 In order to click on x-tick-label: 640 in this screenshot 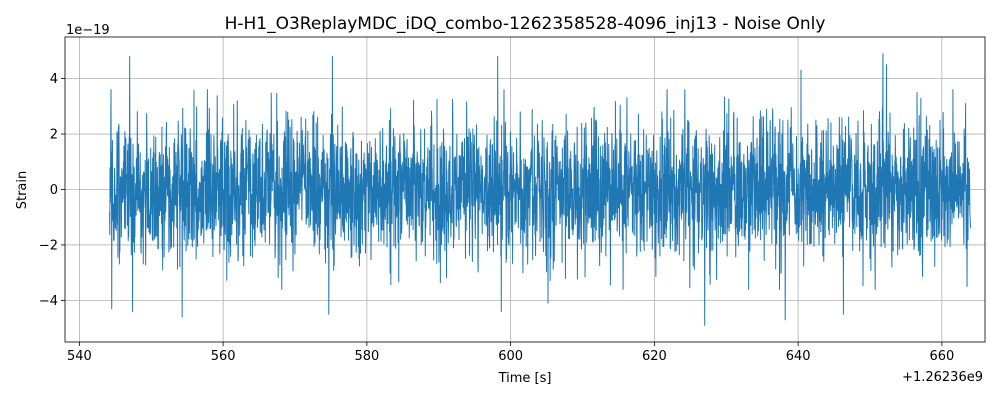, I will do `click(798, 356)`.